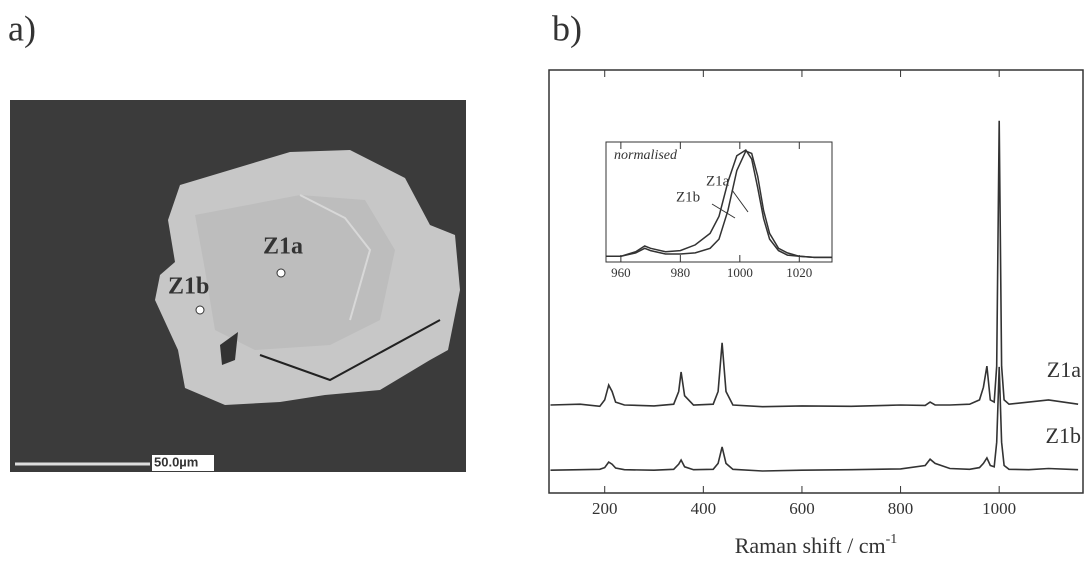 Image resolution: width=1084 pixels, height=573 pixels. What do you see at coordinates (799, 272) in the screenshot?
I see `x-tick-label: 1020` at bounding box center [799, 272].